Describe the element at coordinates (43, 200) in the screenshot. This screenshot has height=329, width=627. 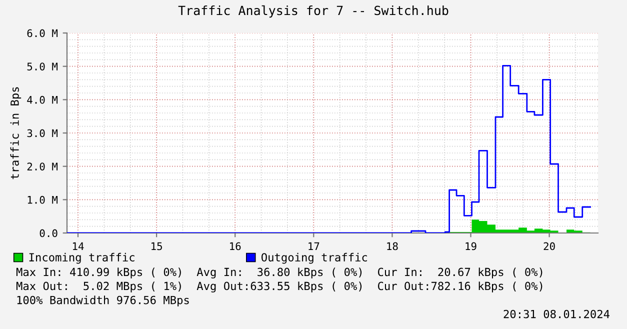
I see `y-tick-label: 1.0 M` at that location.